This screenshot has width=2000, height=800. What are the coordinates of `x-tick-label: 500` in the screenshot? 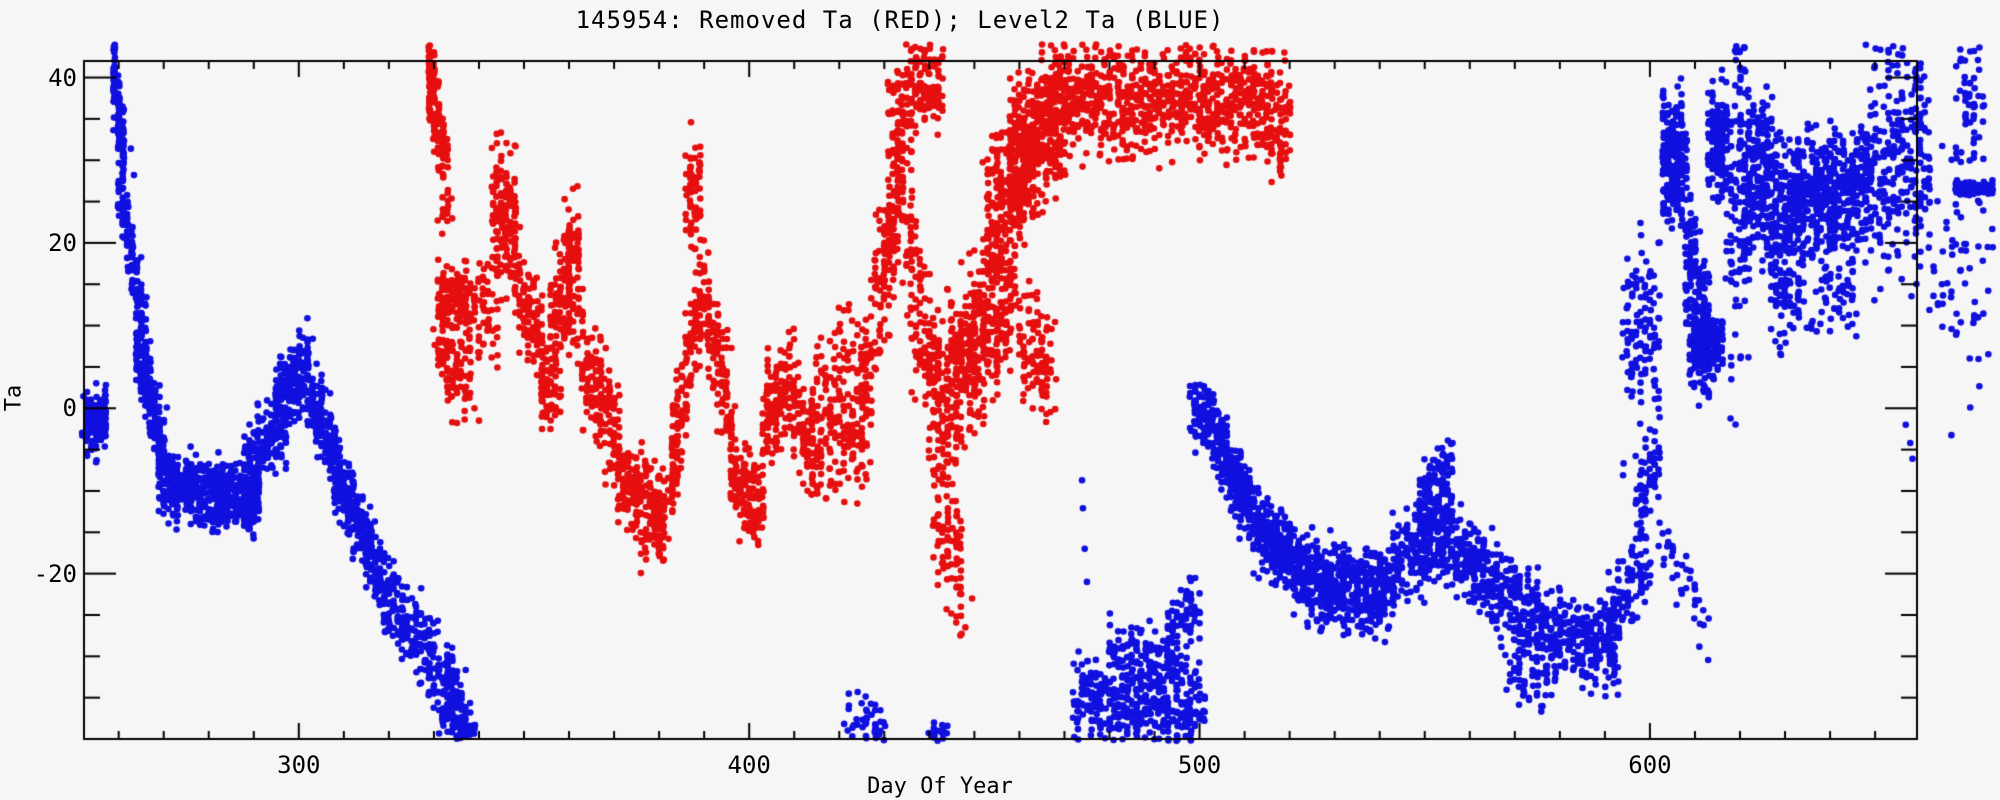 It's located at (1199, 765).